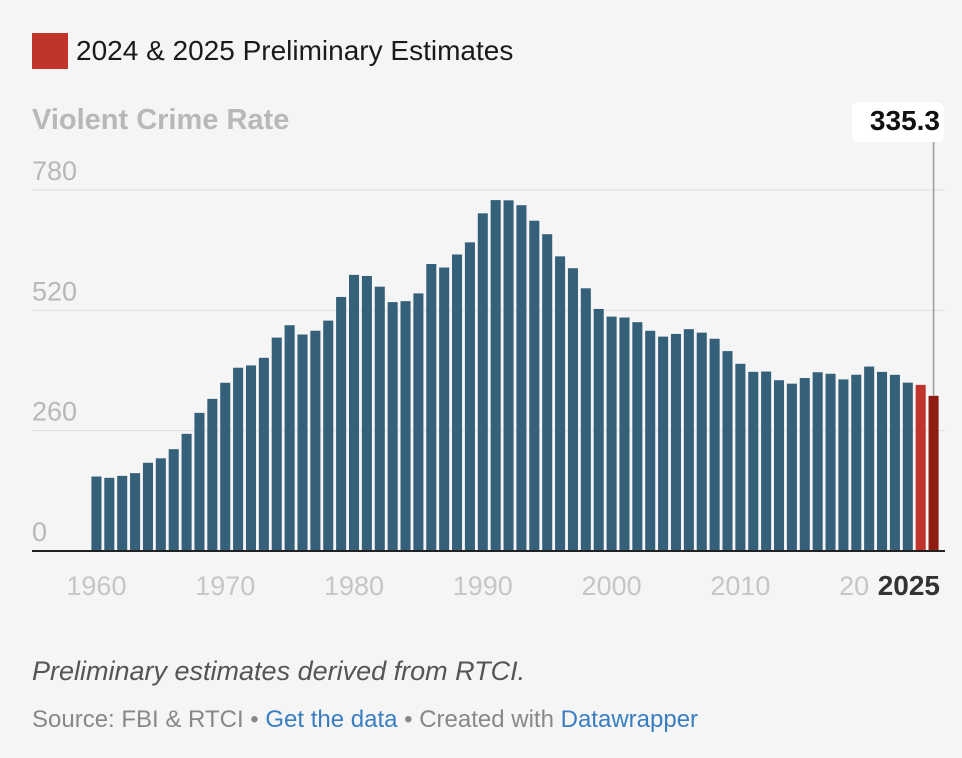 This screenshot has width=962, height=758. I want to click on bar-2023, so click(907, 466).